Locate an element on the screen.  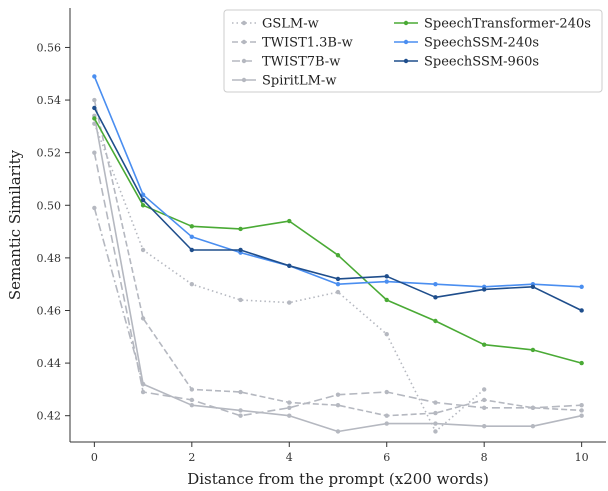
x-tick-label: 0 is located at coordinates (94, 457).